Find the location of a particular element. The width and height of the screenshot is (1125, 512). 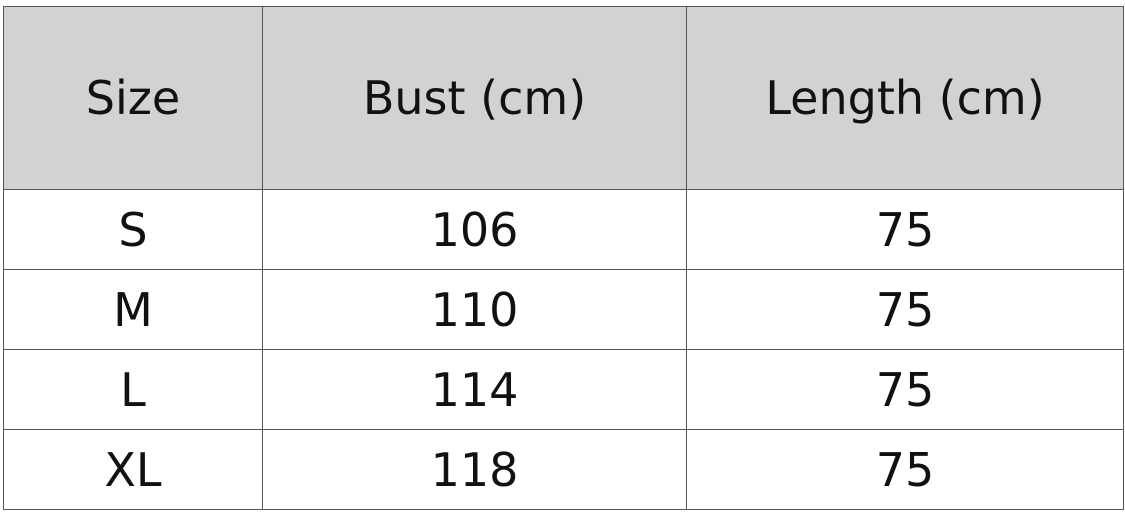

table-cell: S is located at coordinates (133, 229).